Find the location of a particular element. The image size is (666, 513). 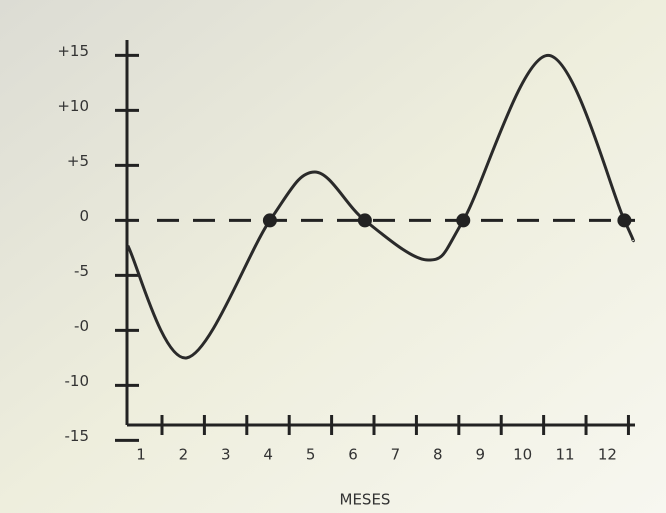

x-tick-label: 10 is located at coordinates (522, 455).